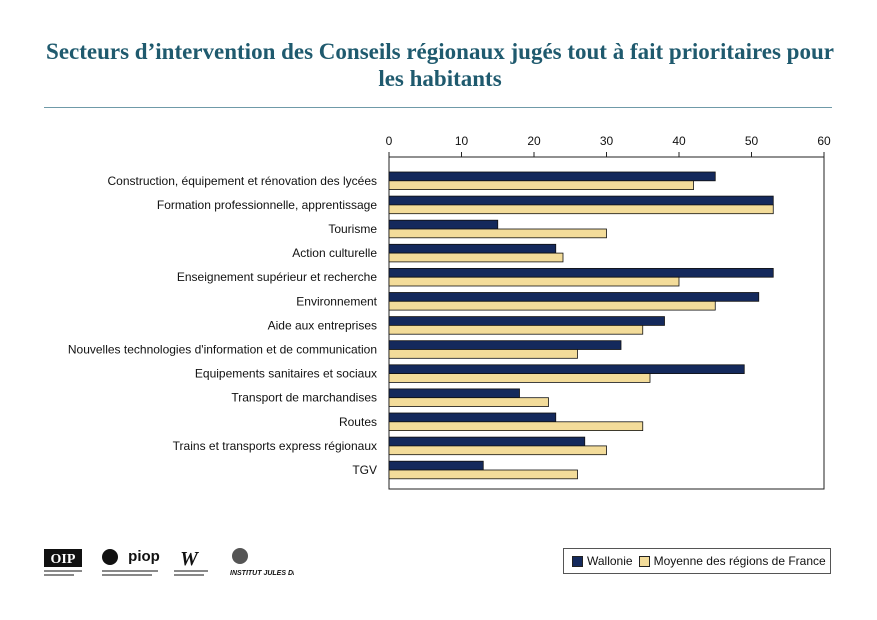 This screenshot has height=620, width=877. I want to click on legend-item-france: Moyenne des régions de France, so click(732, 561).